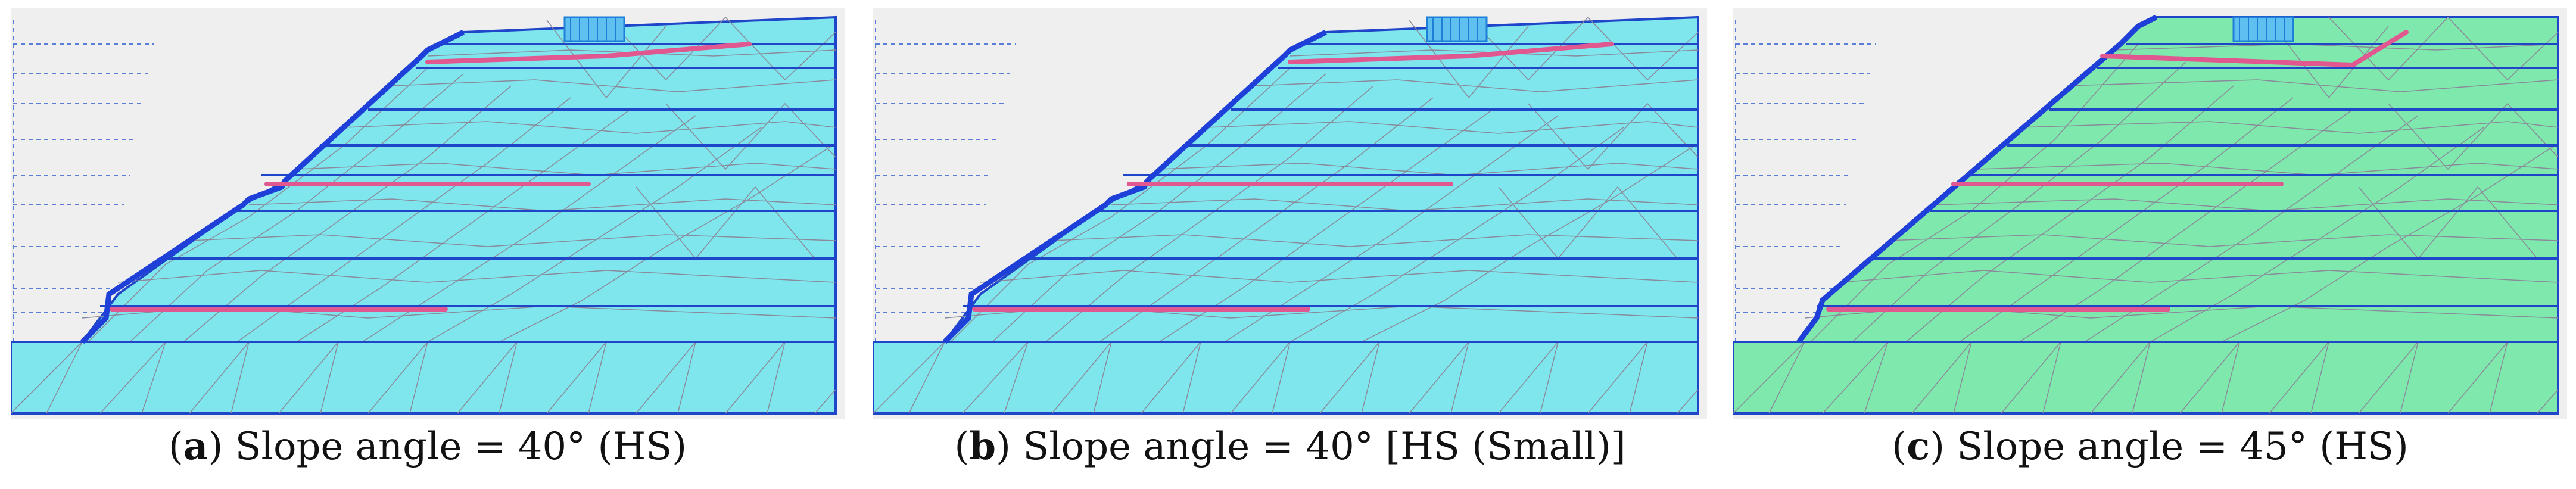  What do you see at coordinates (2183, 447) in the screenshot?
I see `caption-c-text: Slope angle = 45° (HS)` at bounding box center [2183, 447].